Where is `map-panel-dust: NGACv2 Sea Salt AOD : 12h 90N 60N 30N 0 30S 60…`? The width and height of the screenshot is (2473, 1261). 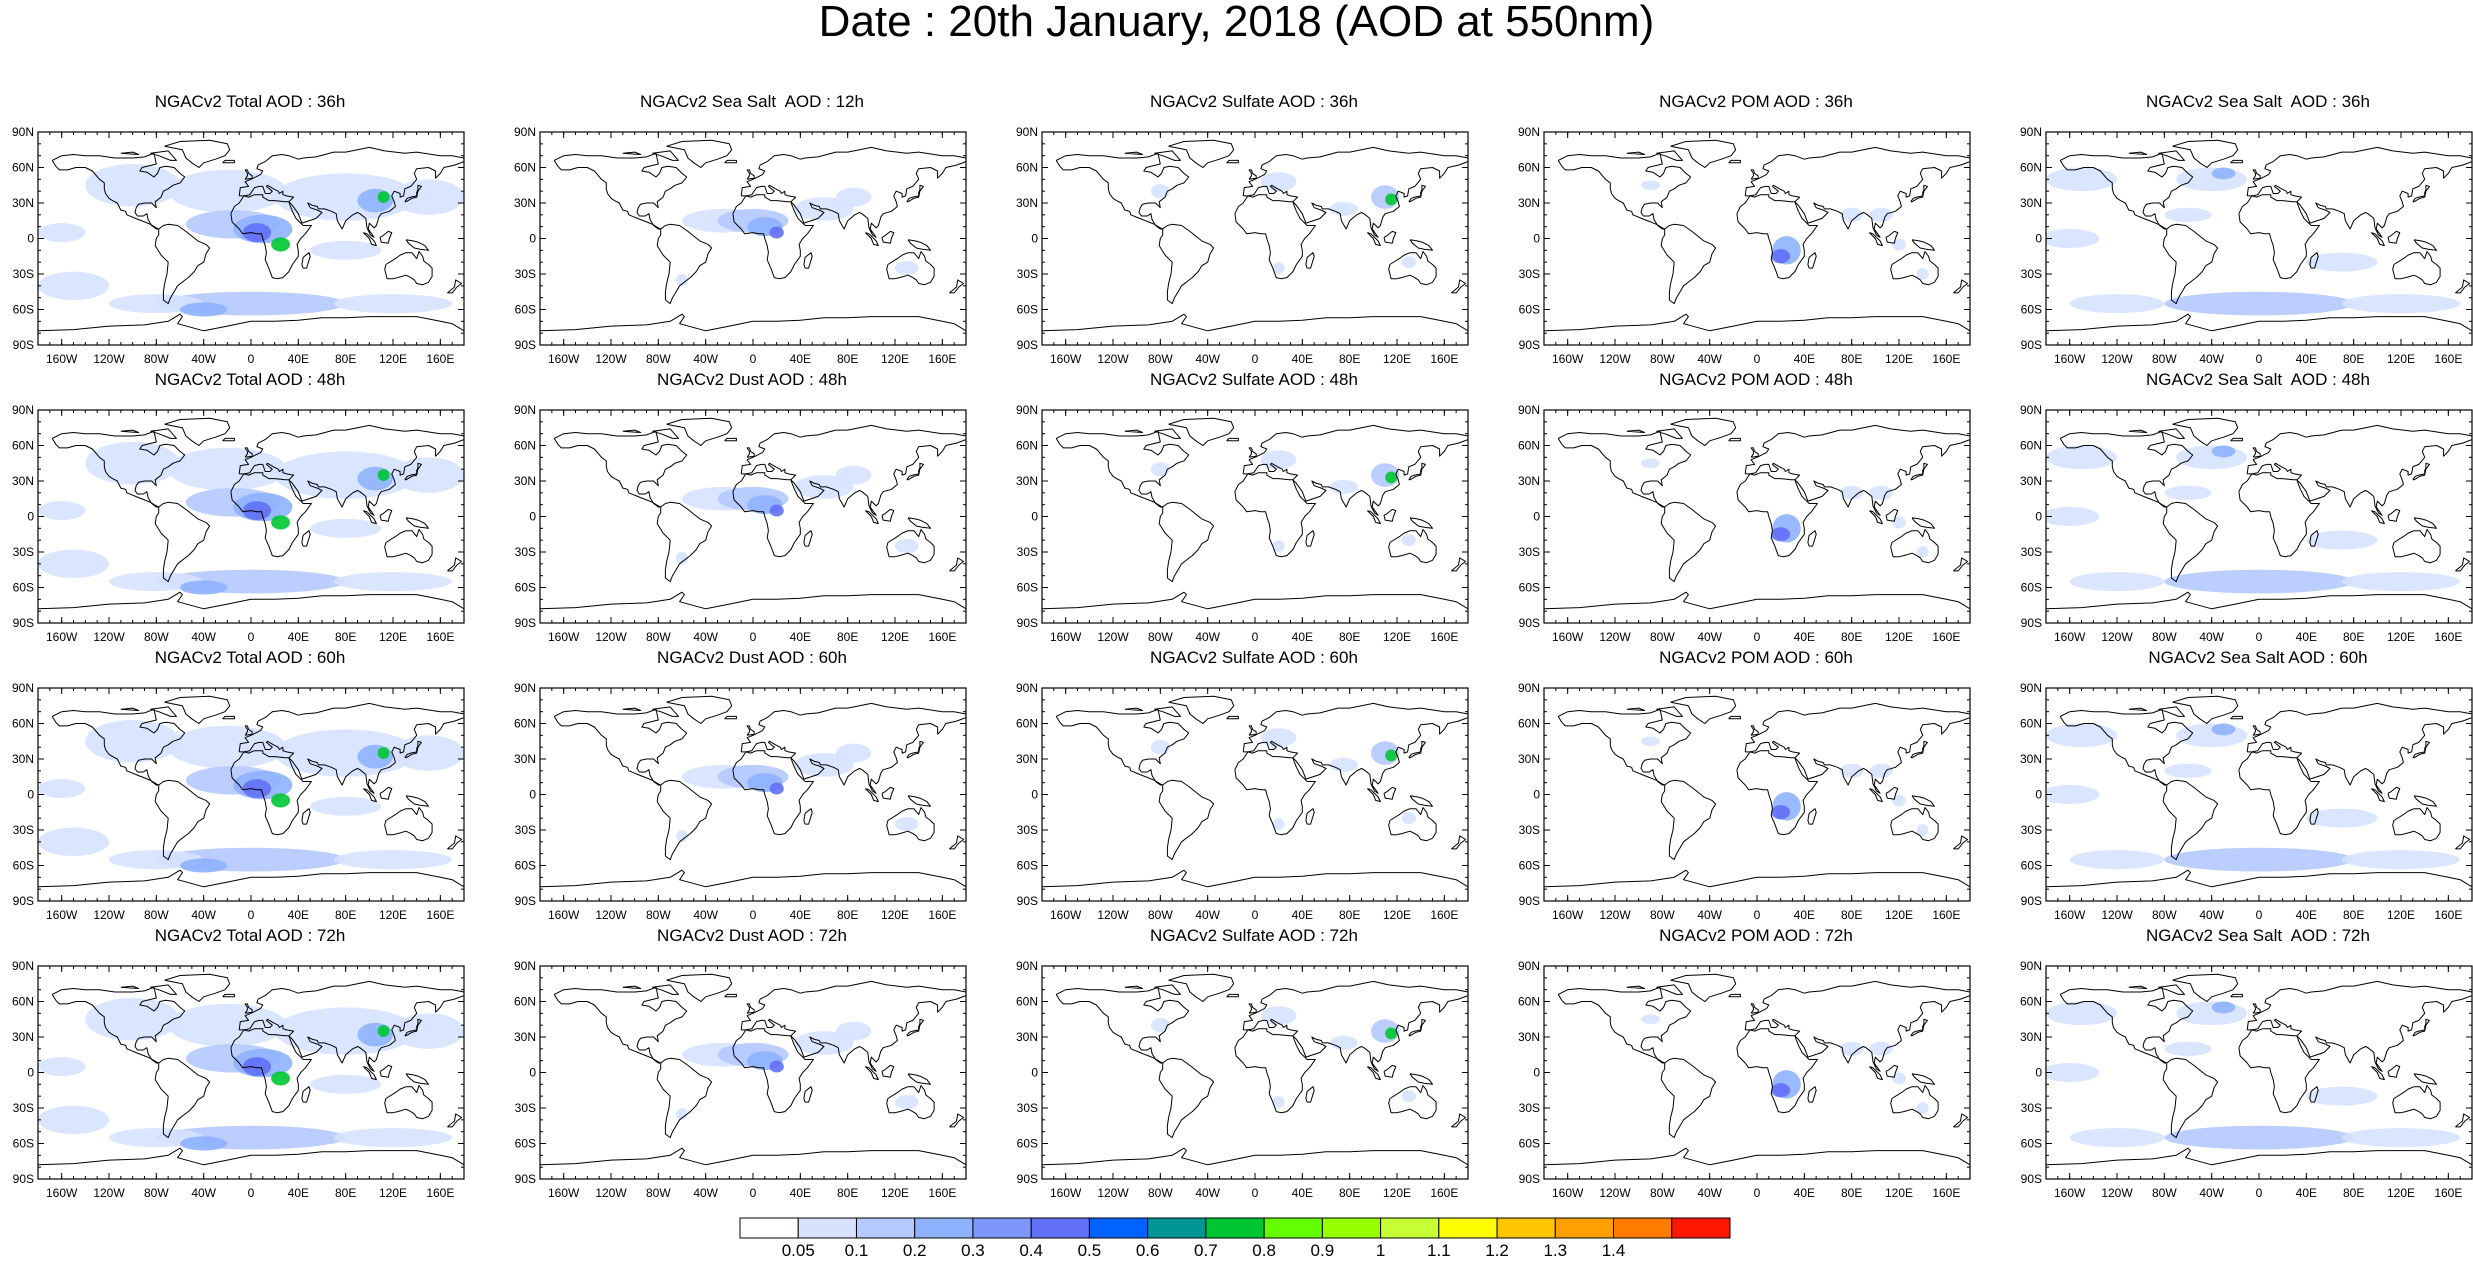
map-panel-dust: NGACv2 Sea Salt AOD : 12h 90N 60N 30N 0 30S 60… is located at coordinates (752, 229).